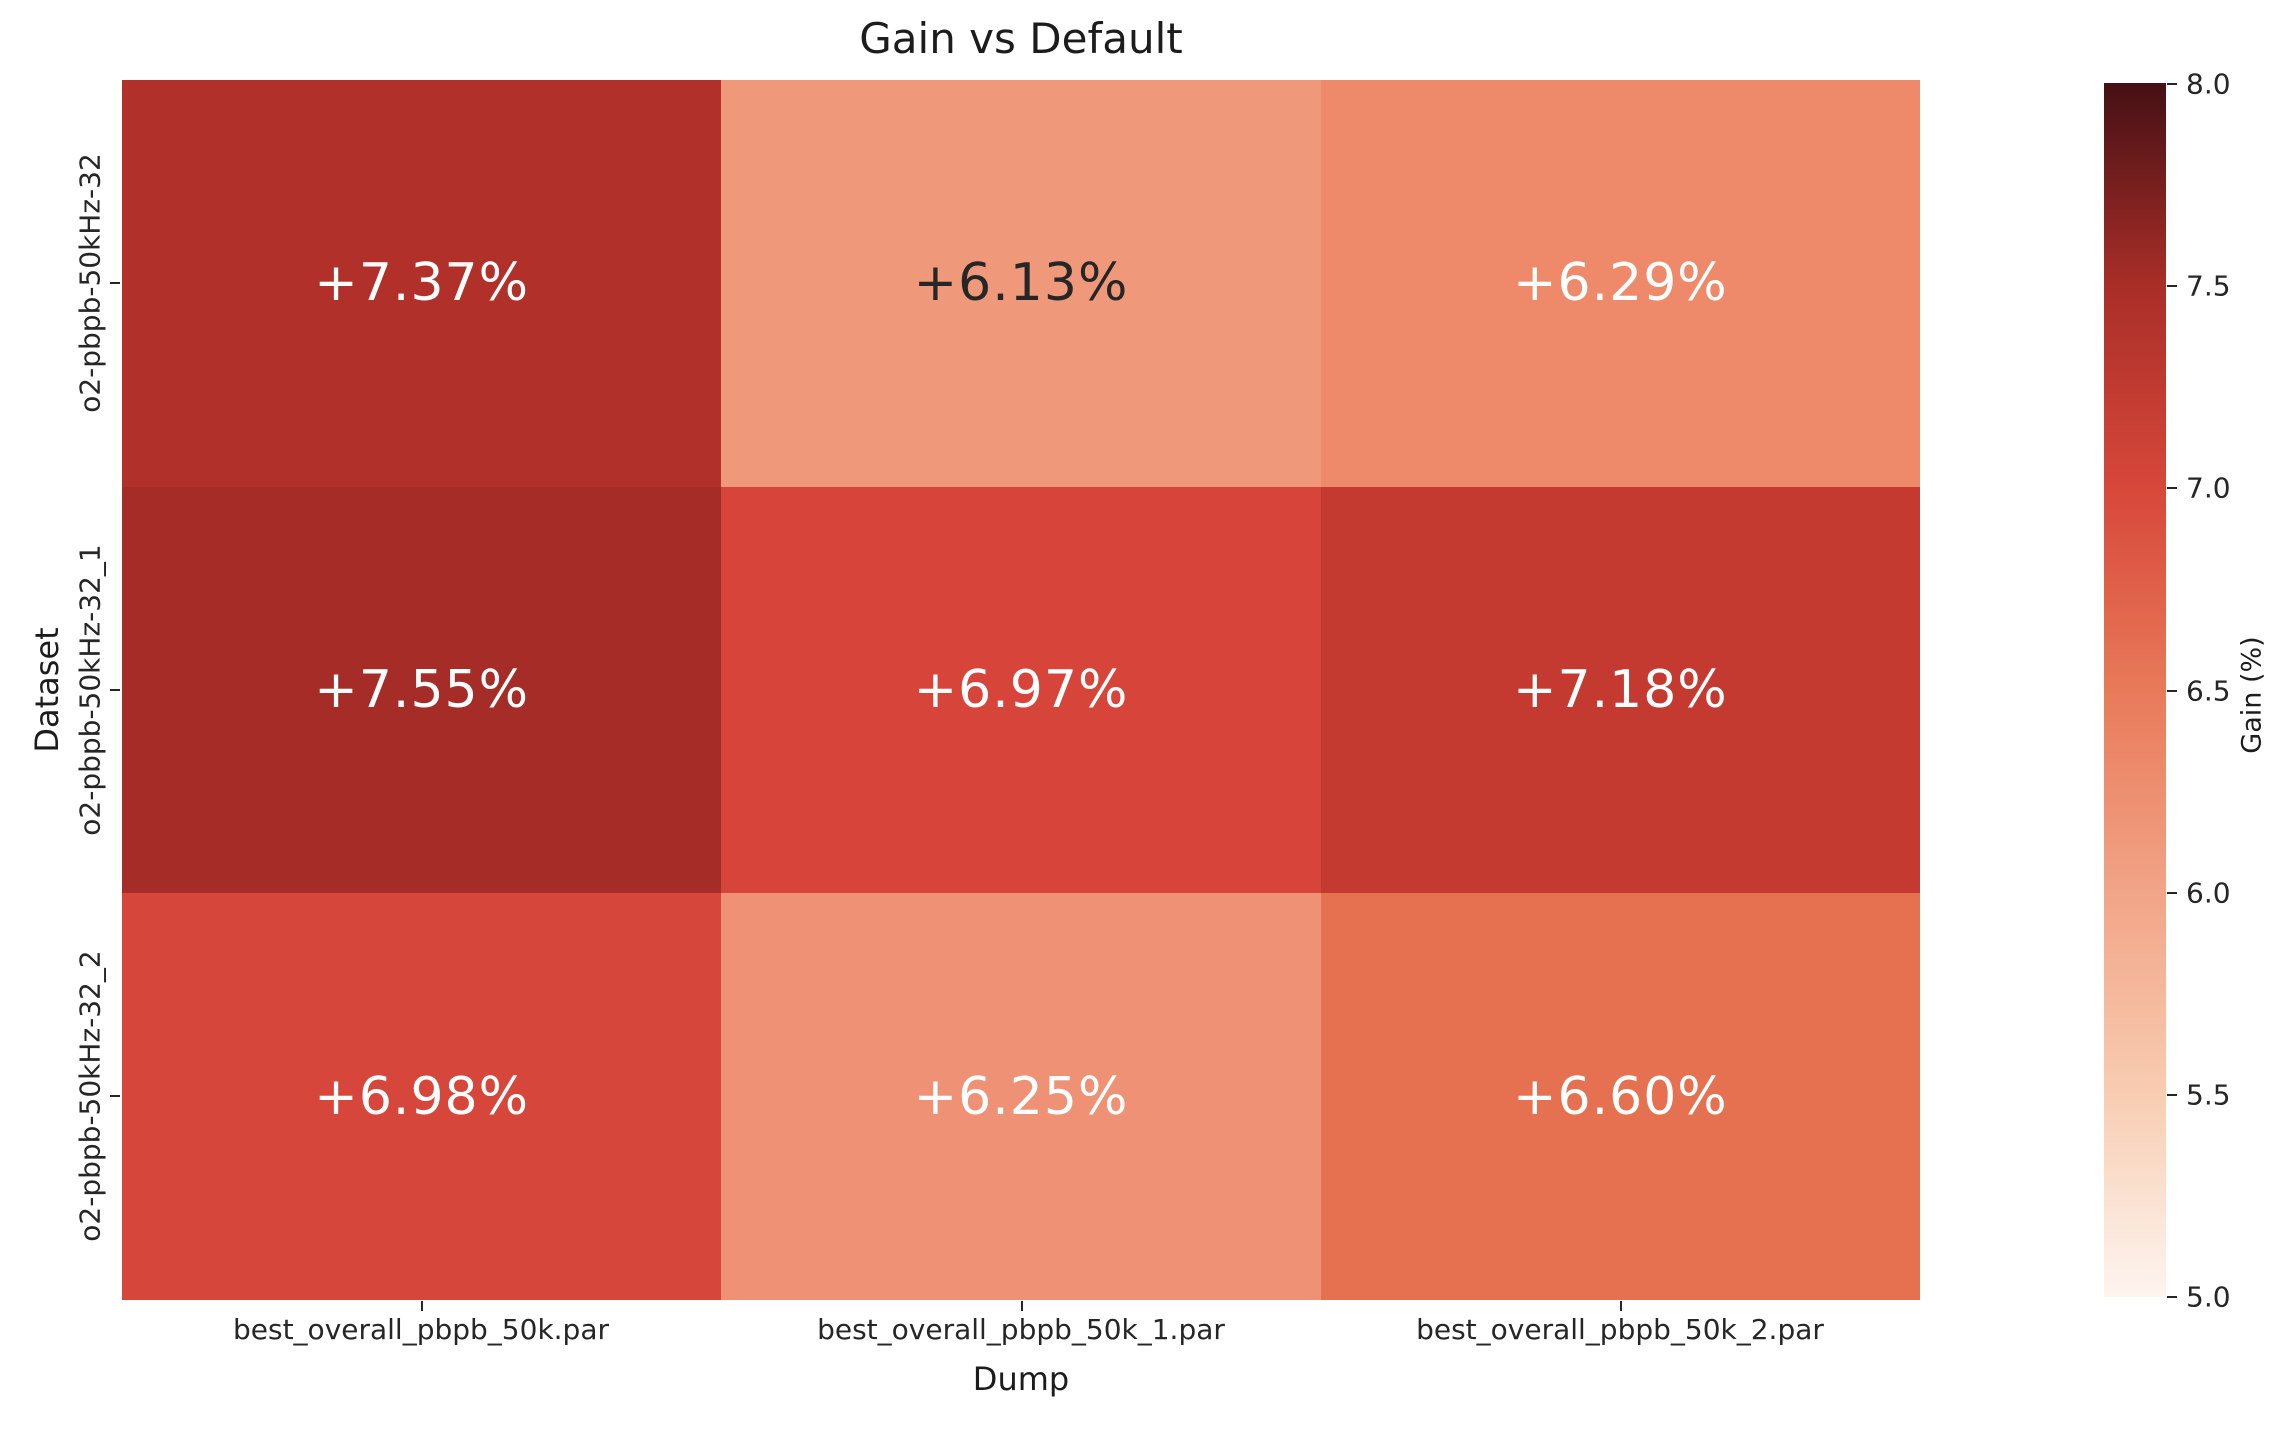  I want to click on heatmap-cell-r1c1: +6.97%, so click(1021, 690).